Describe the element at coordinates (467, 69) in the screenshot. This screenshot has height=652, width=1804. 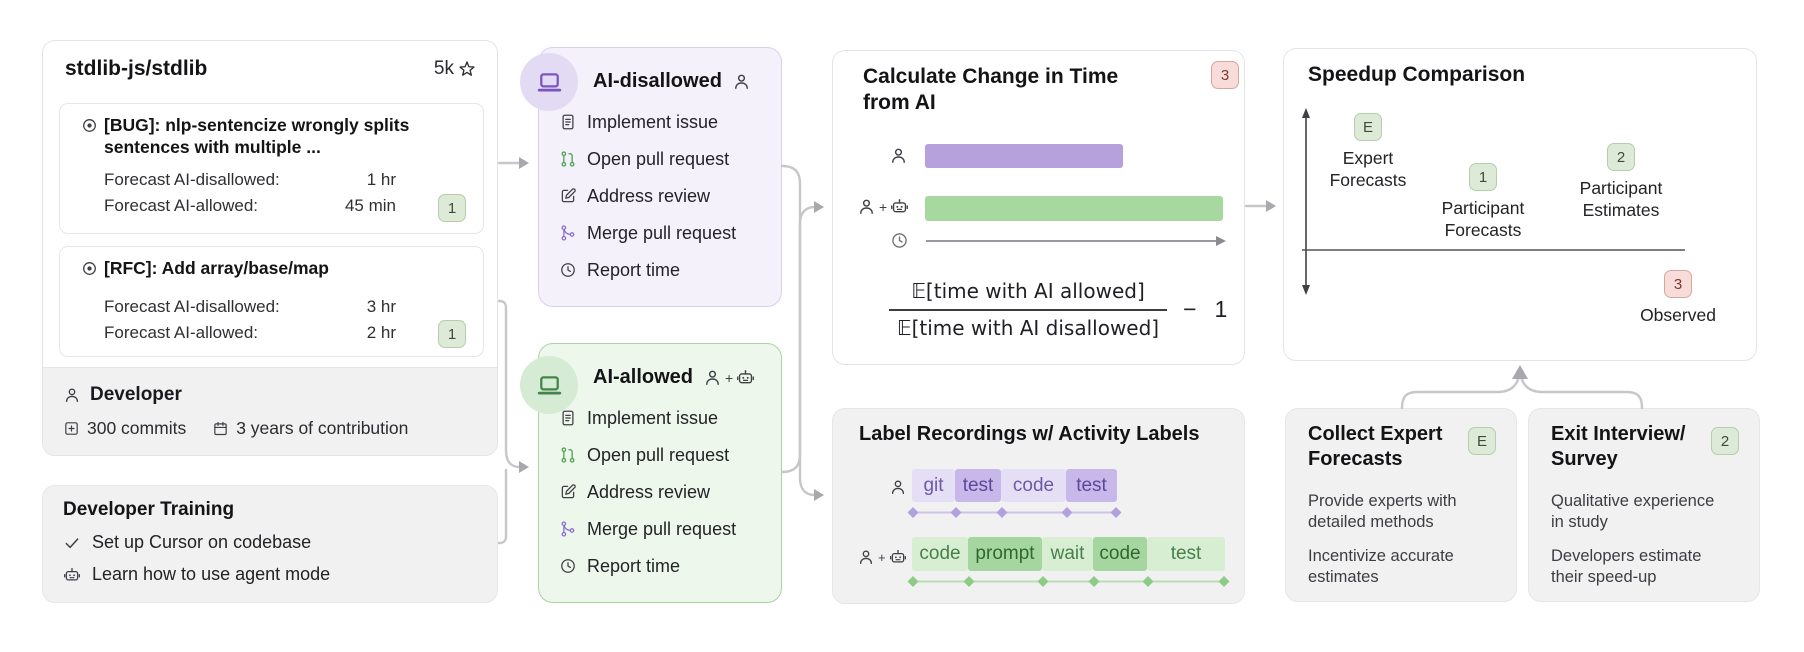
I see `star-icon` at that location.